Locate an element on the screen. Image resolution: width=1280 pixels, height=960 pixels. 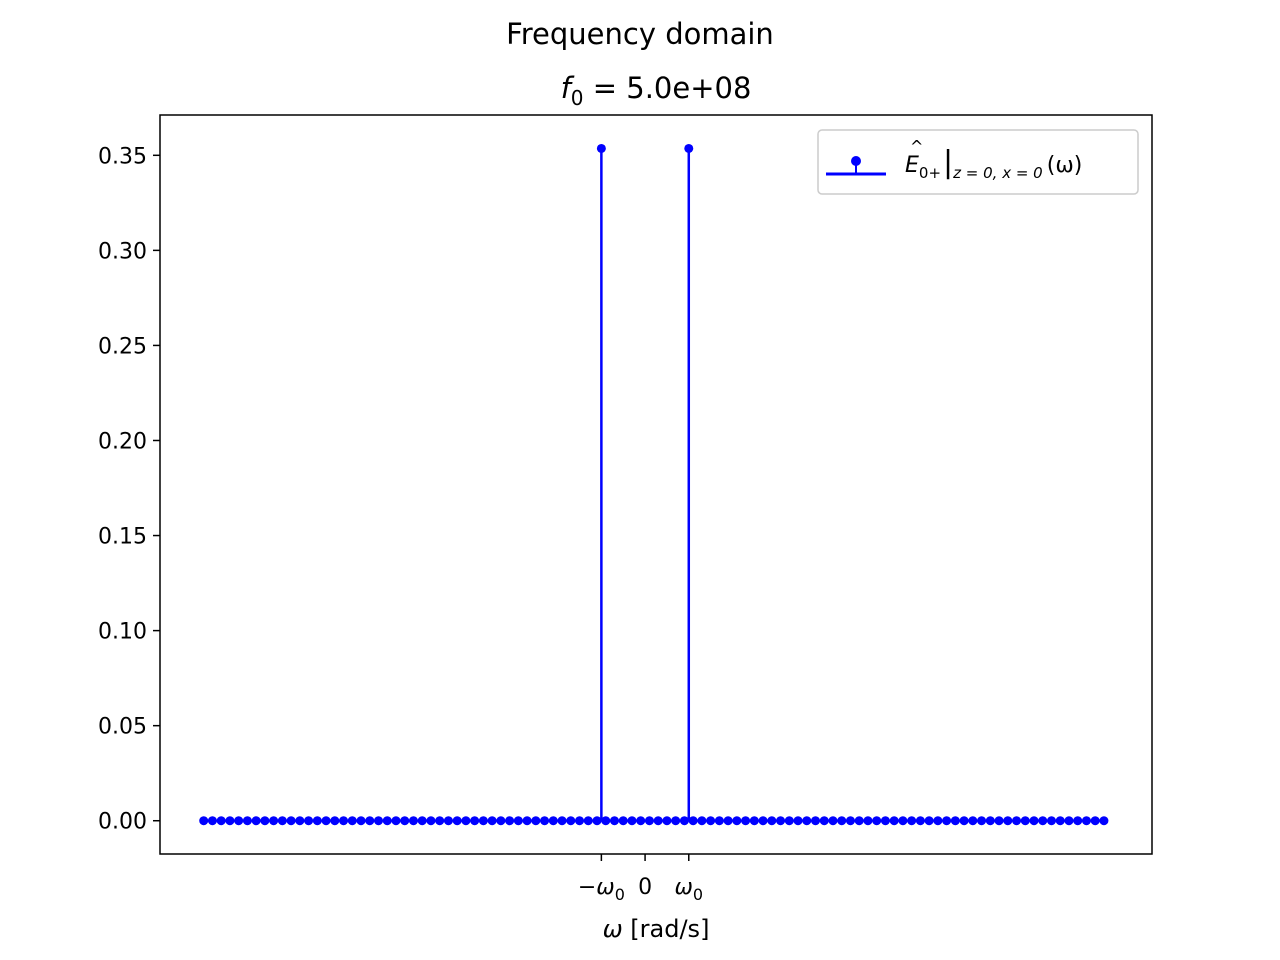
axes-title: f0 = 5.0e+08 is located at coordinates (656, 90).